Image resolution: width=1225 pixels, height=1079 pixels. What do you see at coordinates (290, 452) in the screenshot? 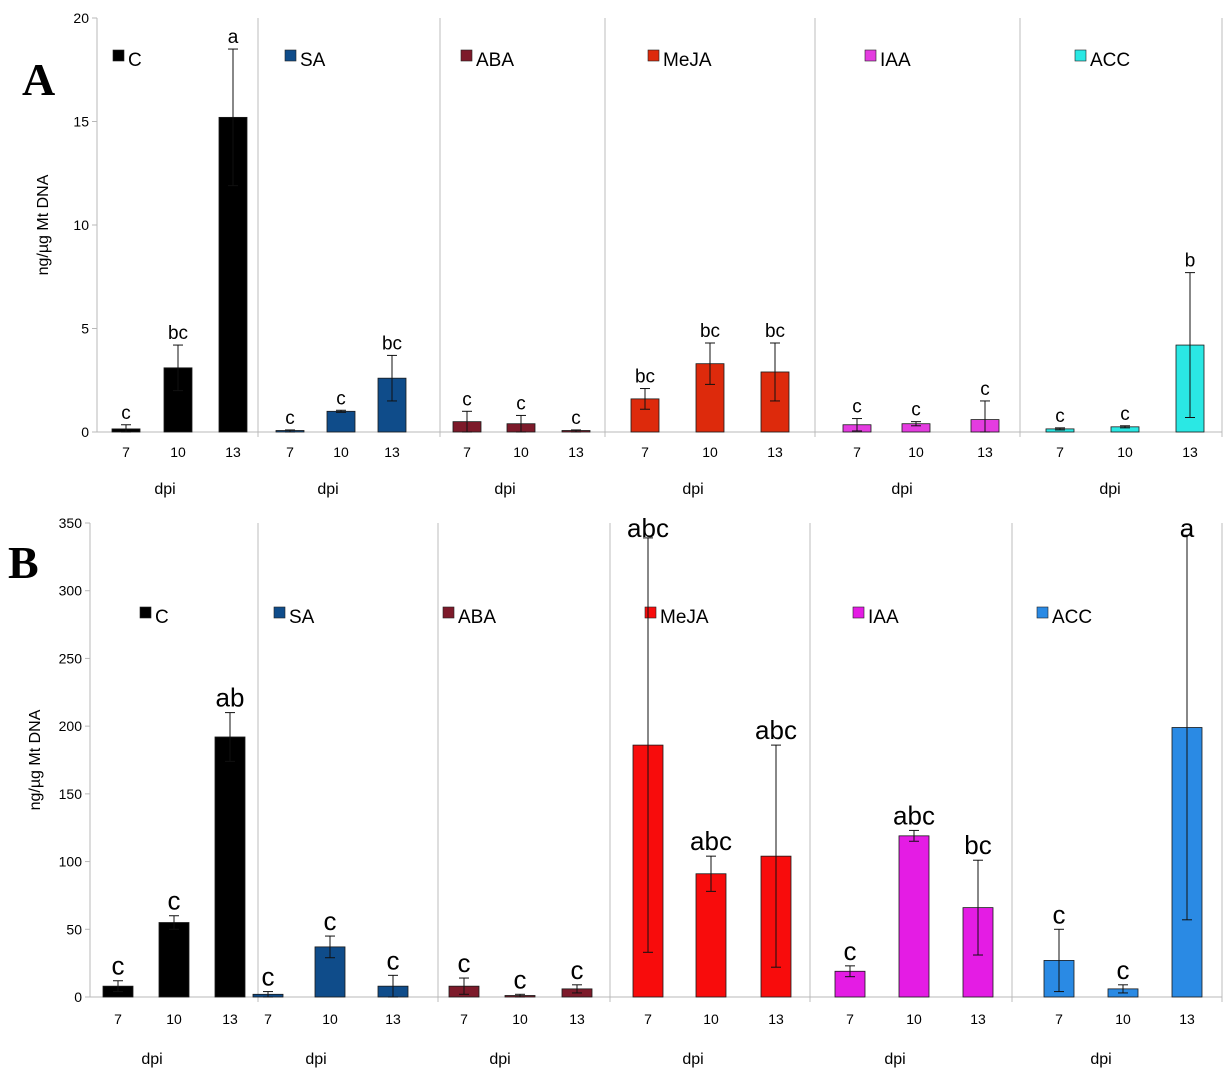
I see `panel-a-sa-category-label: 7` at bounding box center [290, 452].